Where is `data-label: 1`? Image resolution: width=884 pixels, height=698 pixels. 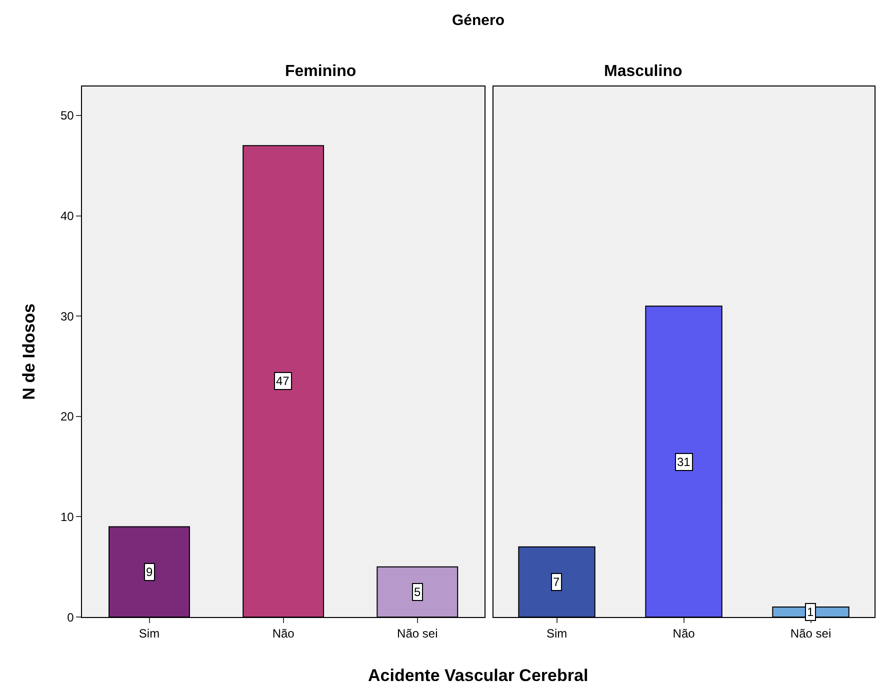 data-label: 1 is located at coordinates (810, 612).